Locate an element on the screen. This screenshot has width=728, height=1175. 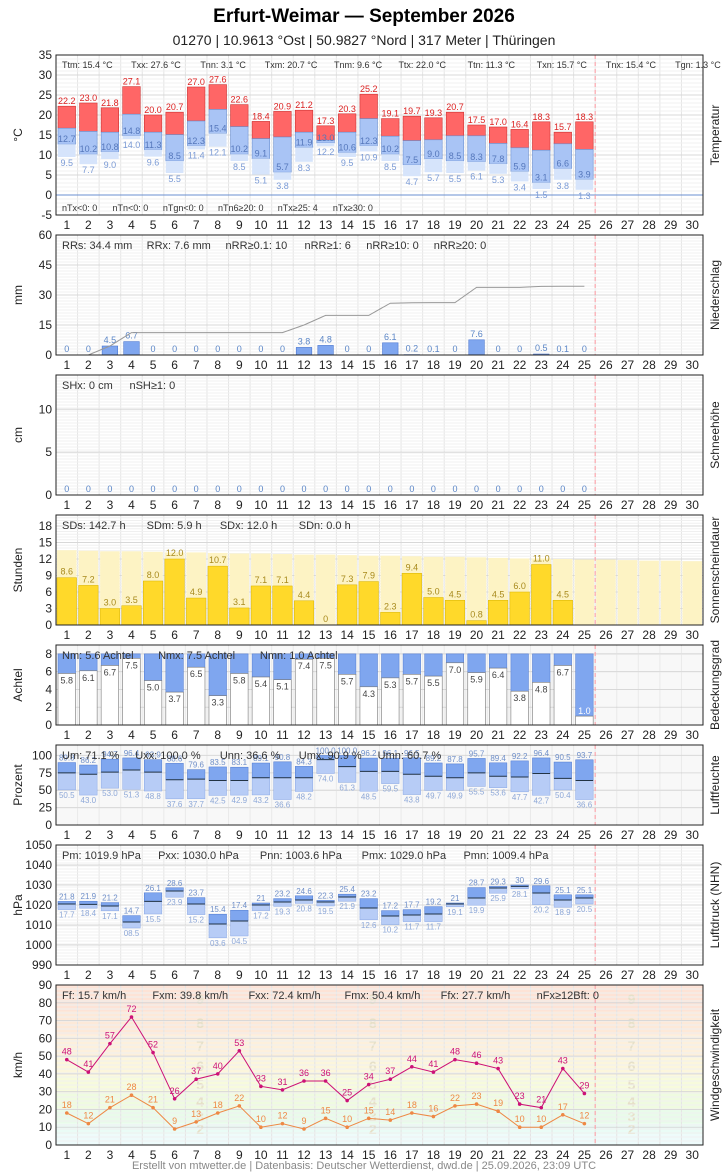
pressure-max-label: 23.2 is located at coordinates (369, 894).